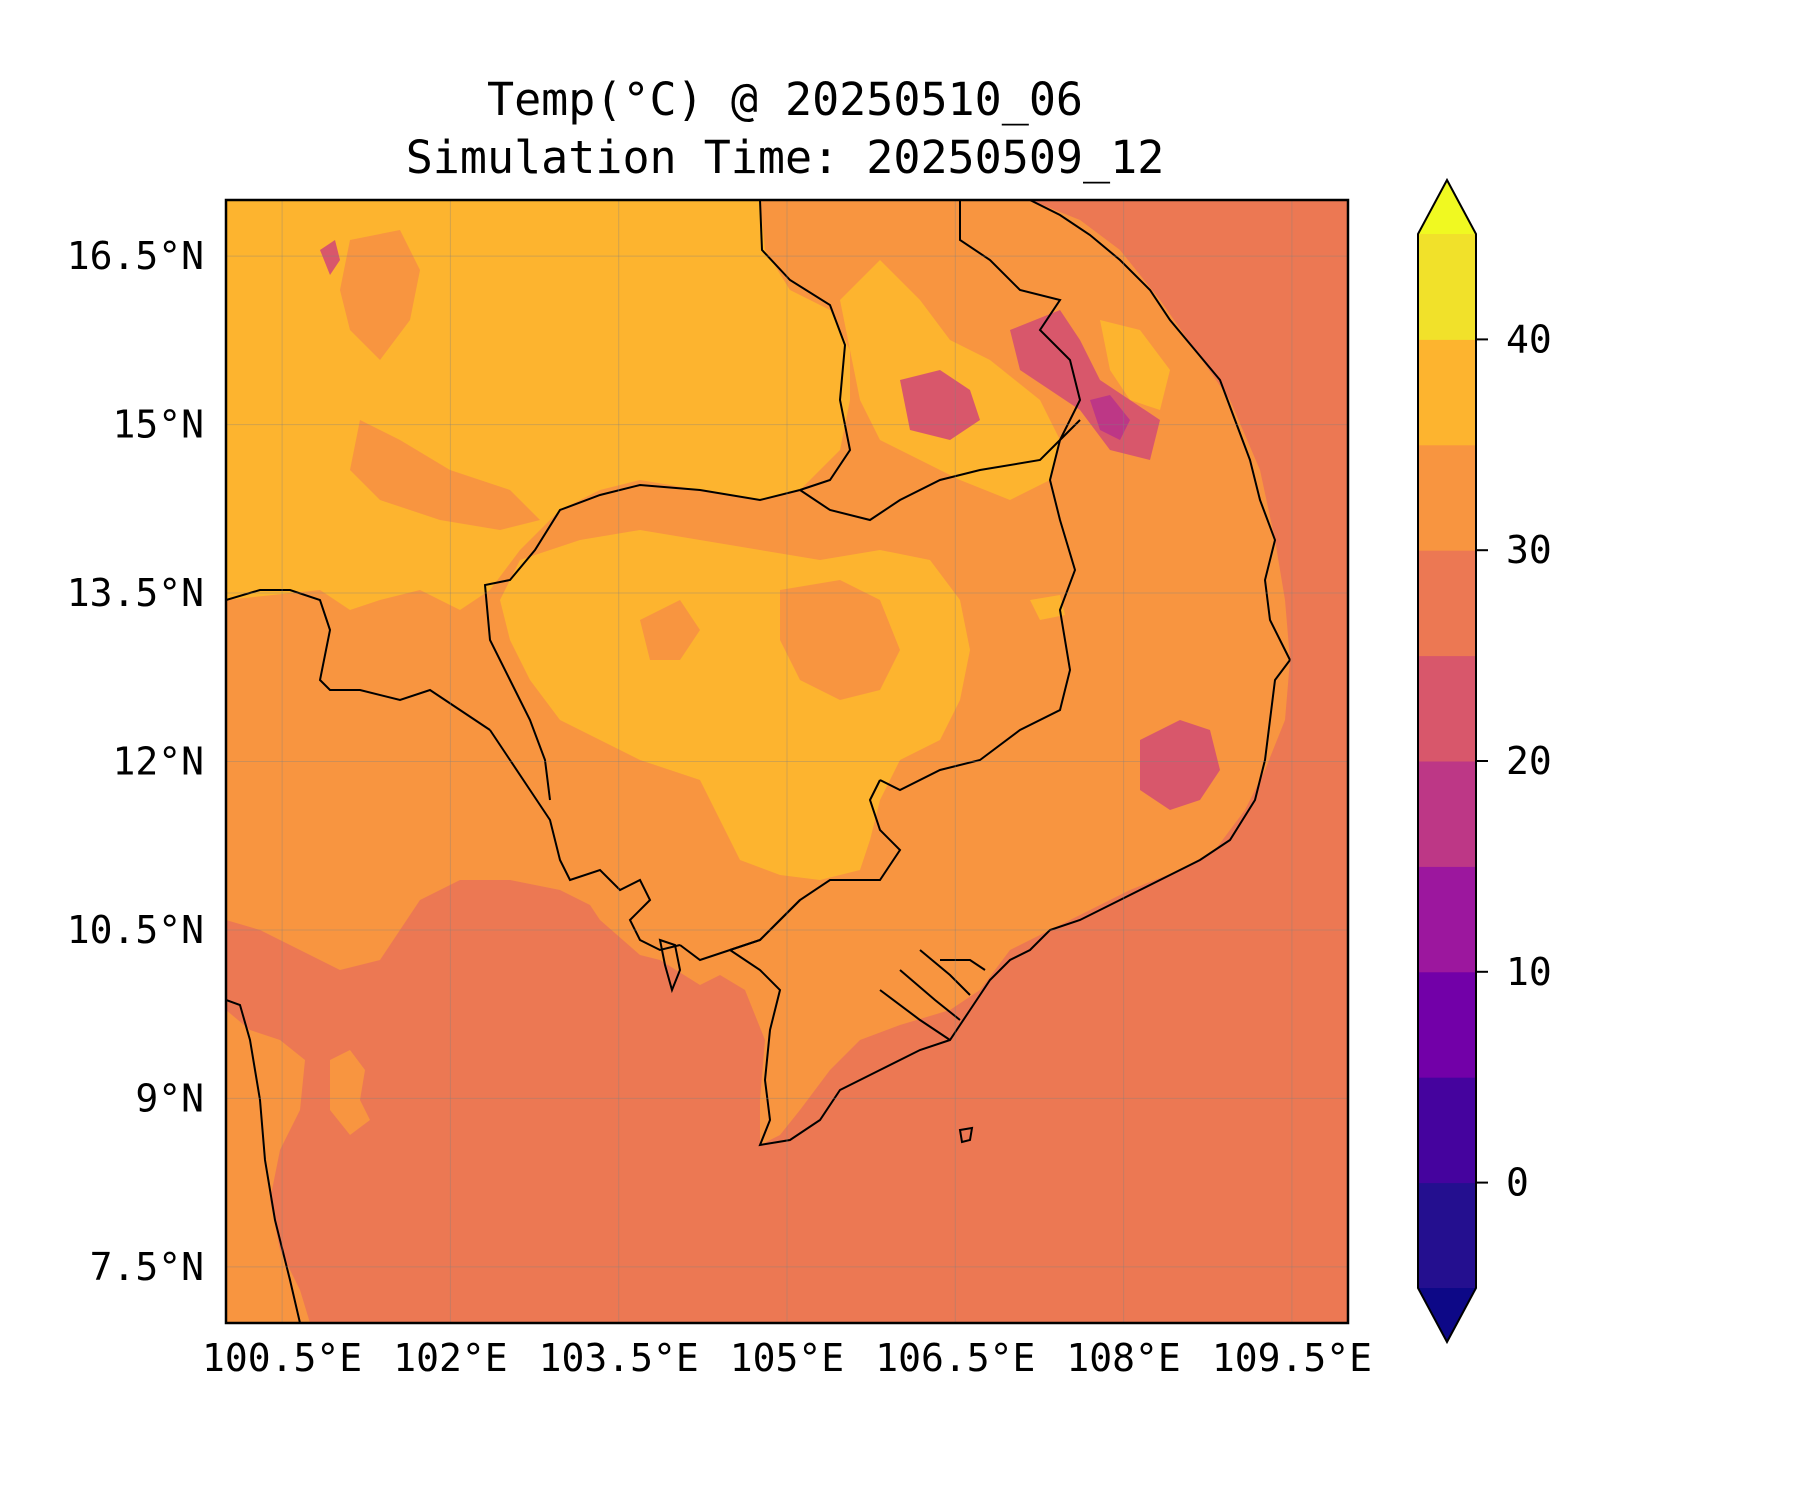  I want to click on temperature-field-15-20-peak-north, so click(1110, 417).